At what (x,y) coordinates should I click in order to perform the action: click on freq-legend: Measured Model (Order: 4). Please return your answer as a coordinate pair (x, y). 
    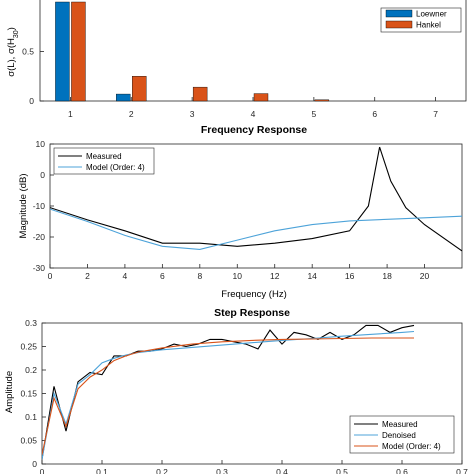
    Looking at the image, I should click on (104, 161).